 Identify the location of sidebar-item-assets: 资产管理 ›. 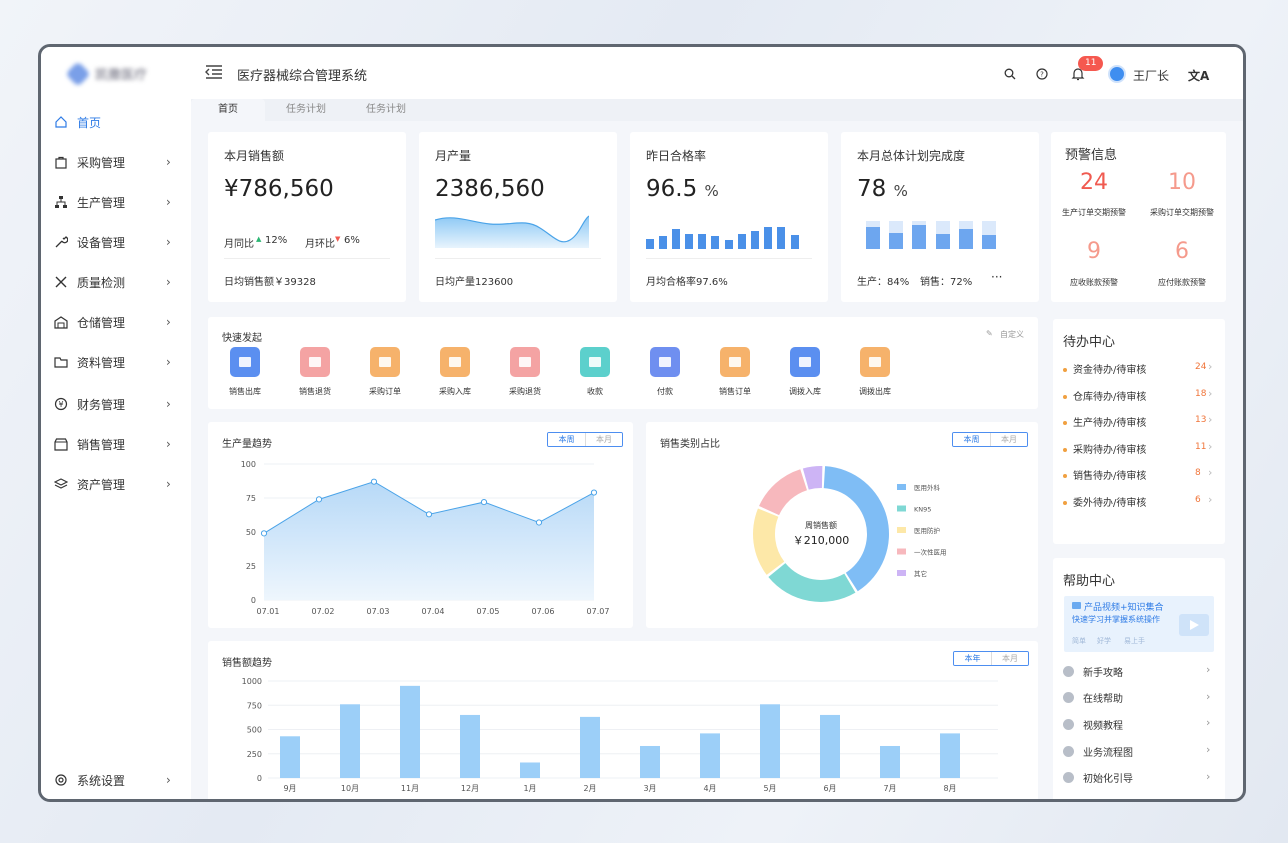
(116, 484).